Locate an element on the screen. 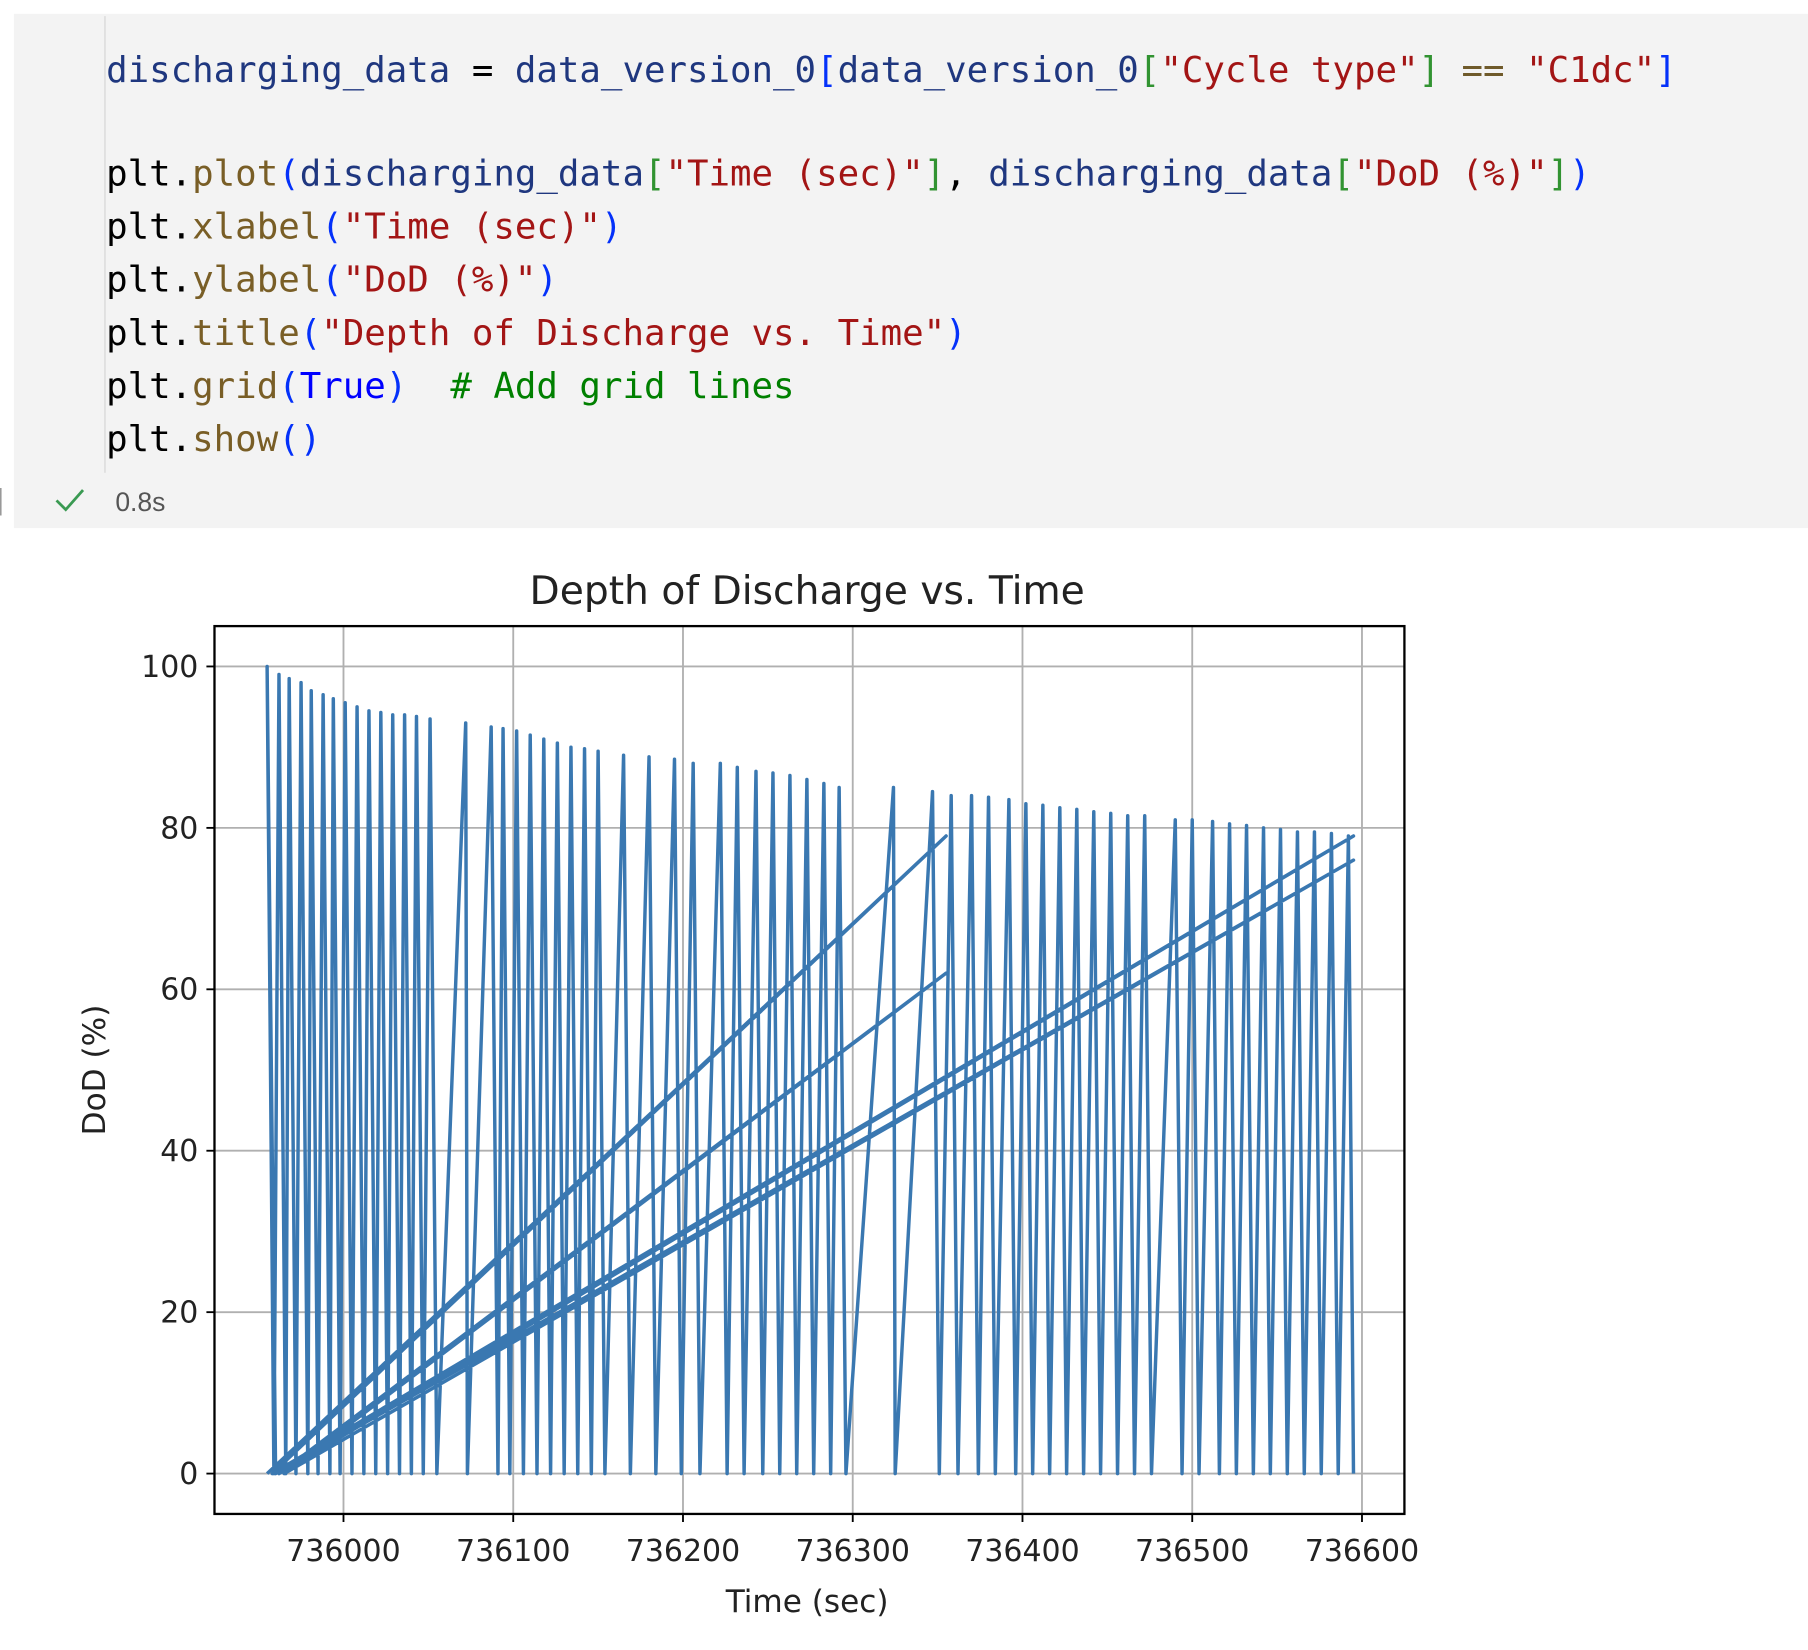 Image resolution: width=1808 pixels, height=1650 pixels. x-tick-label: 736300 is located at coordinates (853, 1551).